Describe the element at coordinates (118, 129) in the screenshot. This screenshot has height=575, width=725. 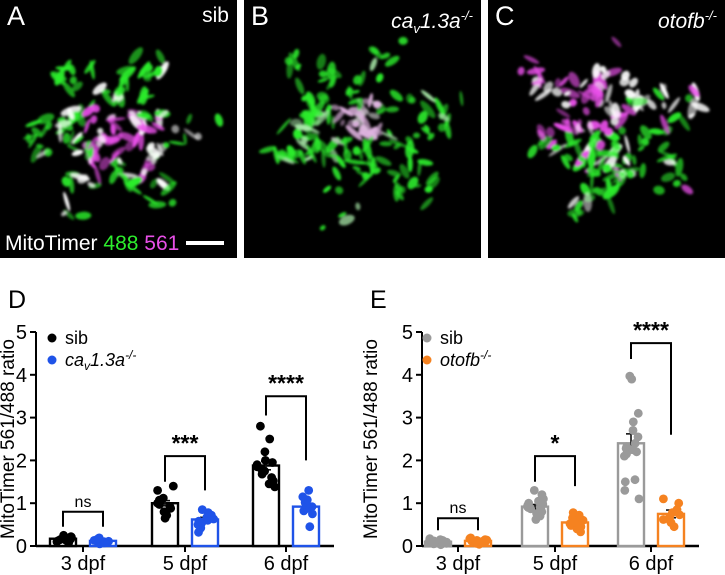
I see `micrograph-panel-a: A sib MitoTimer 488 561` at that location.